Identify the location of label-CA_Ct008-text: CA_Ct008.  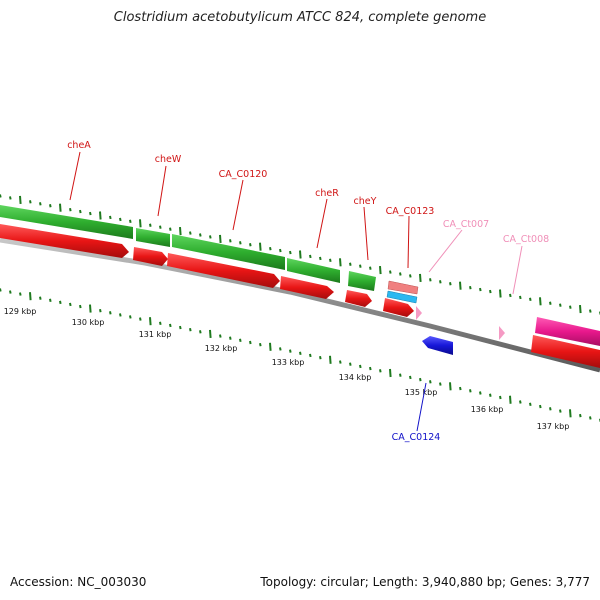
(526, 239).